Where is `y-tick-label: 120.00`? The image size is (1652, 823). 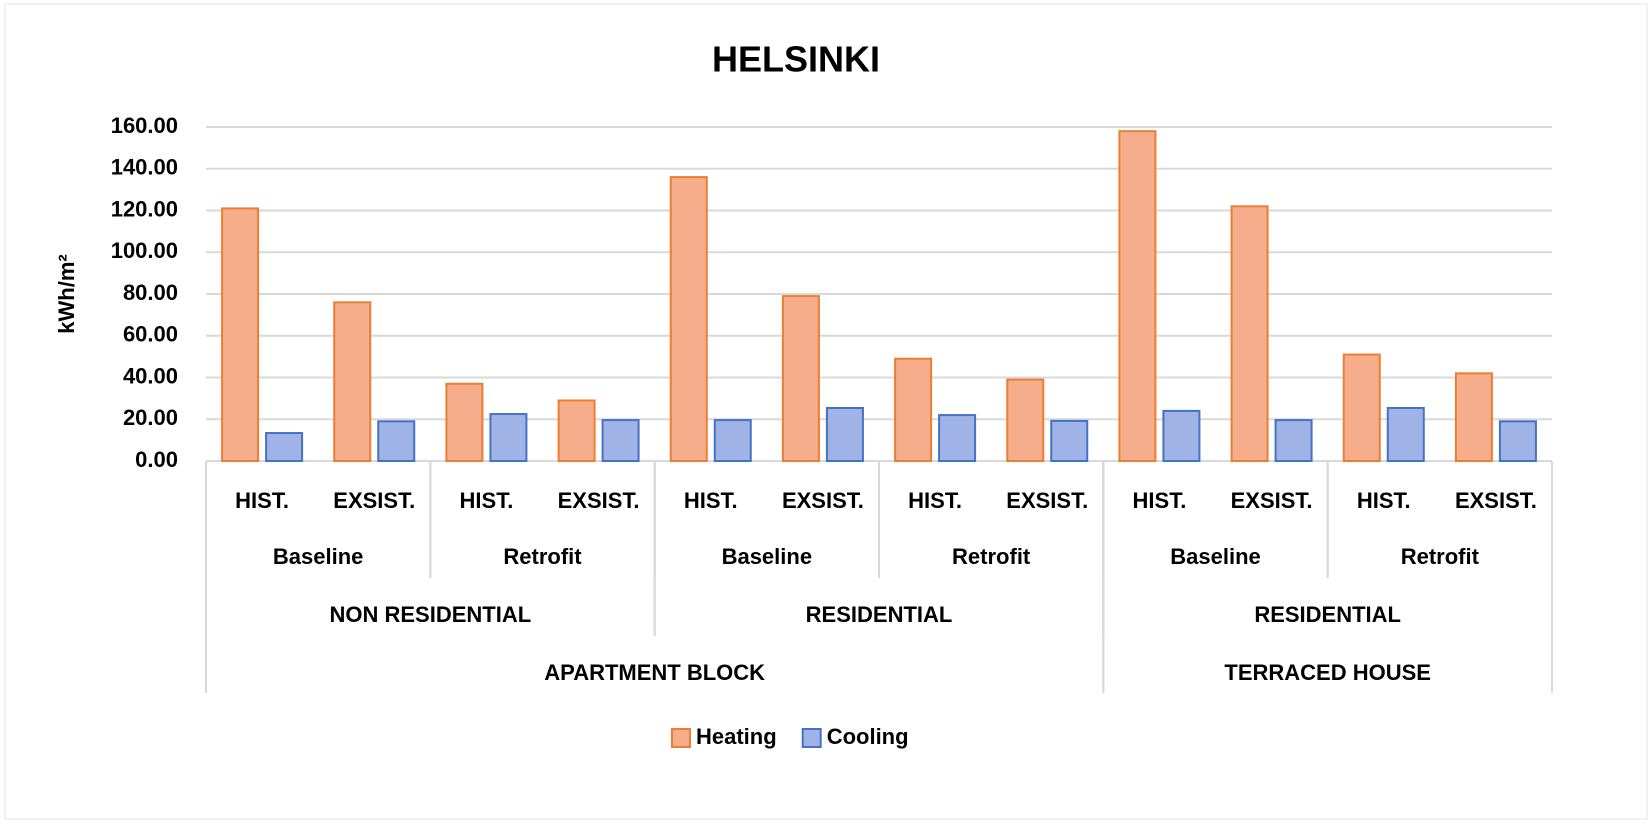
y-tick-label: 120.00 is located at coordinates (144, 208).